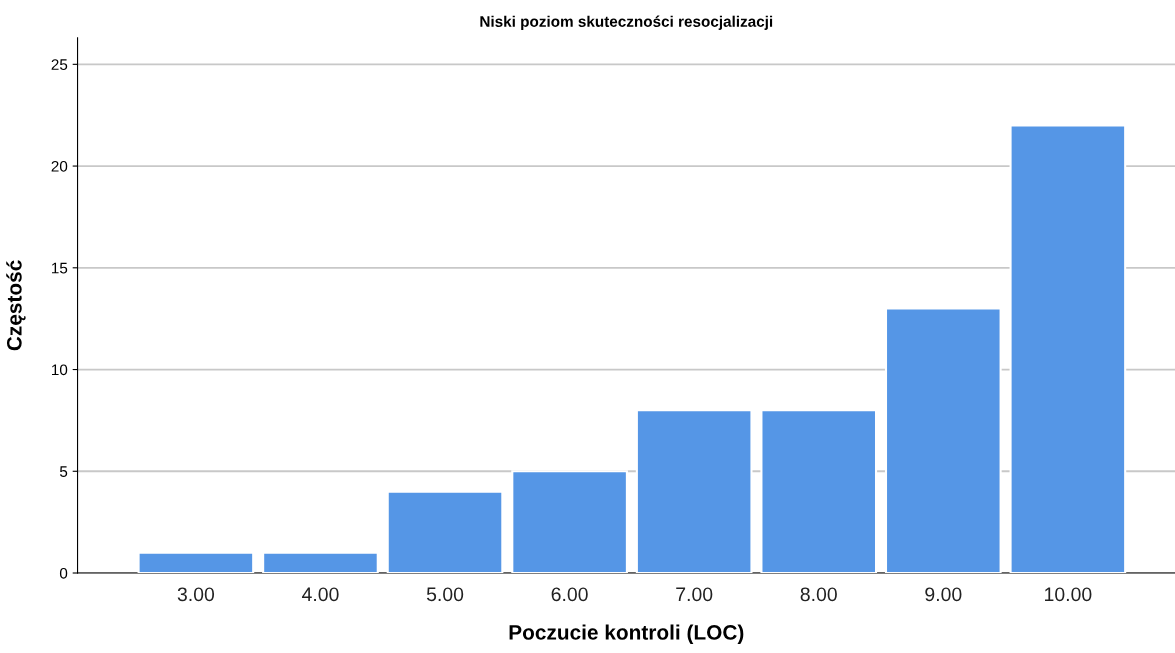  Describe the element at coordinates (60, 268) in the screenshot. I see `y-tick-label: 15` at that location.